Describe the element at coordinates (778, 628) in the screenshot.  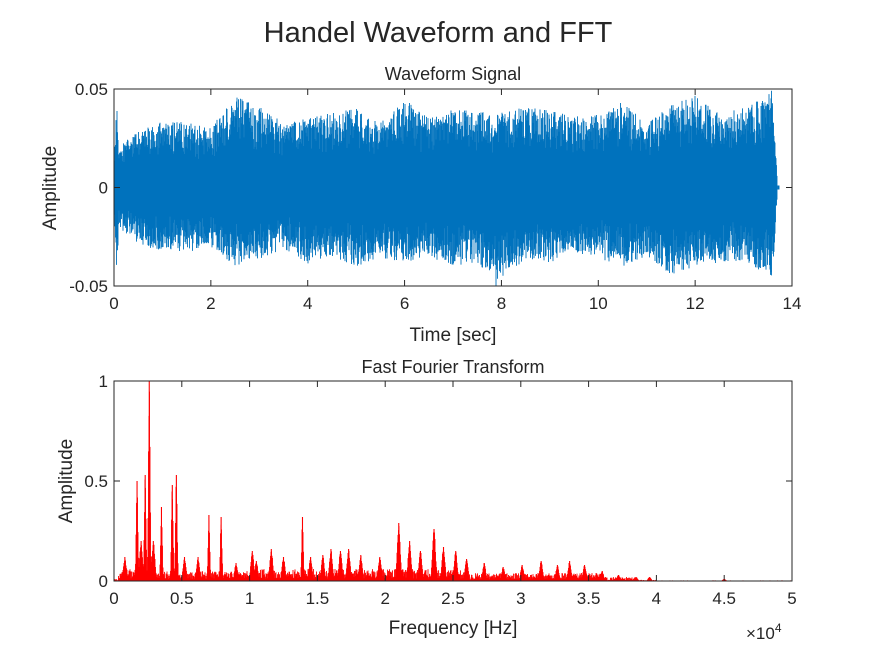
I see `fft-x-exponent-power: 4` at that location.